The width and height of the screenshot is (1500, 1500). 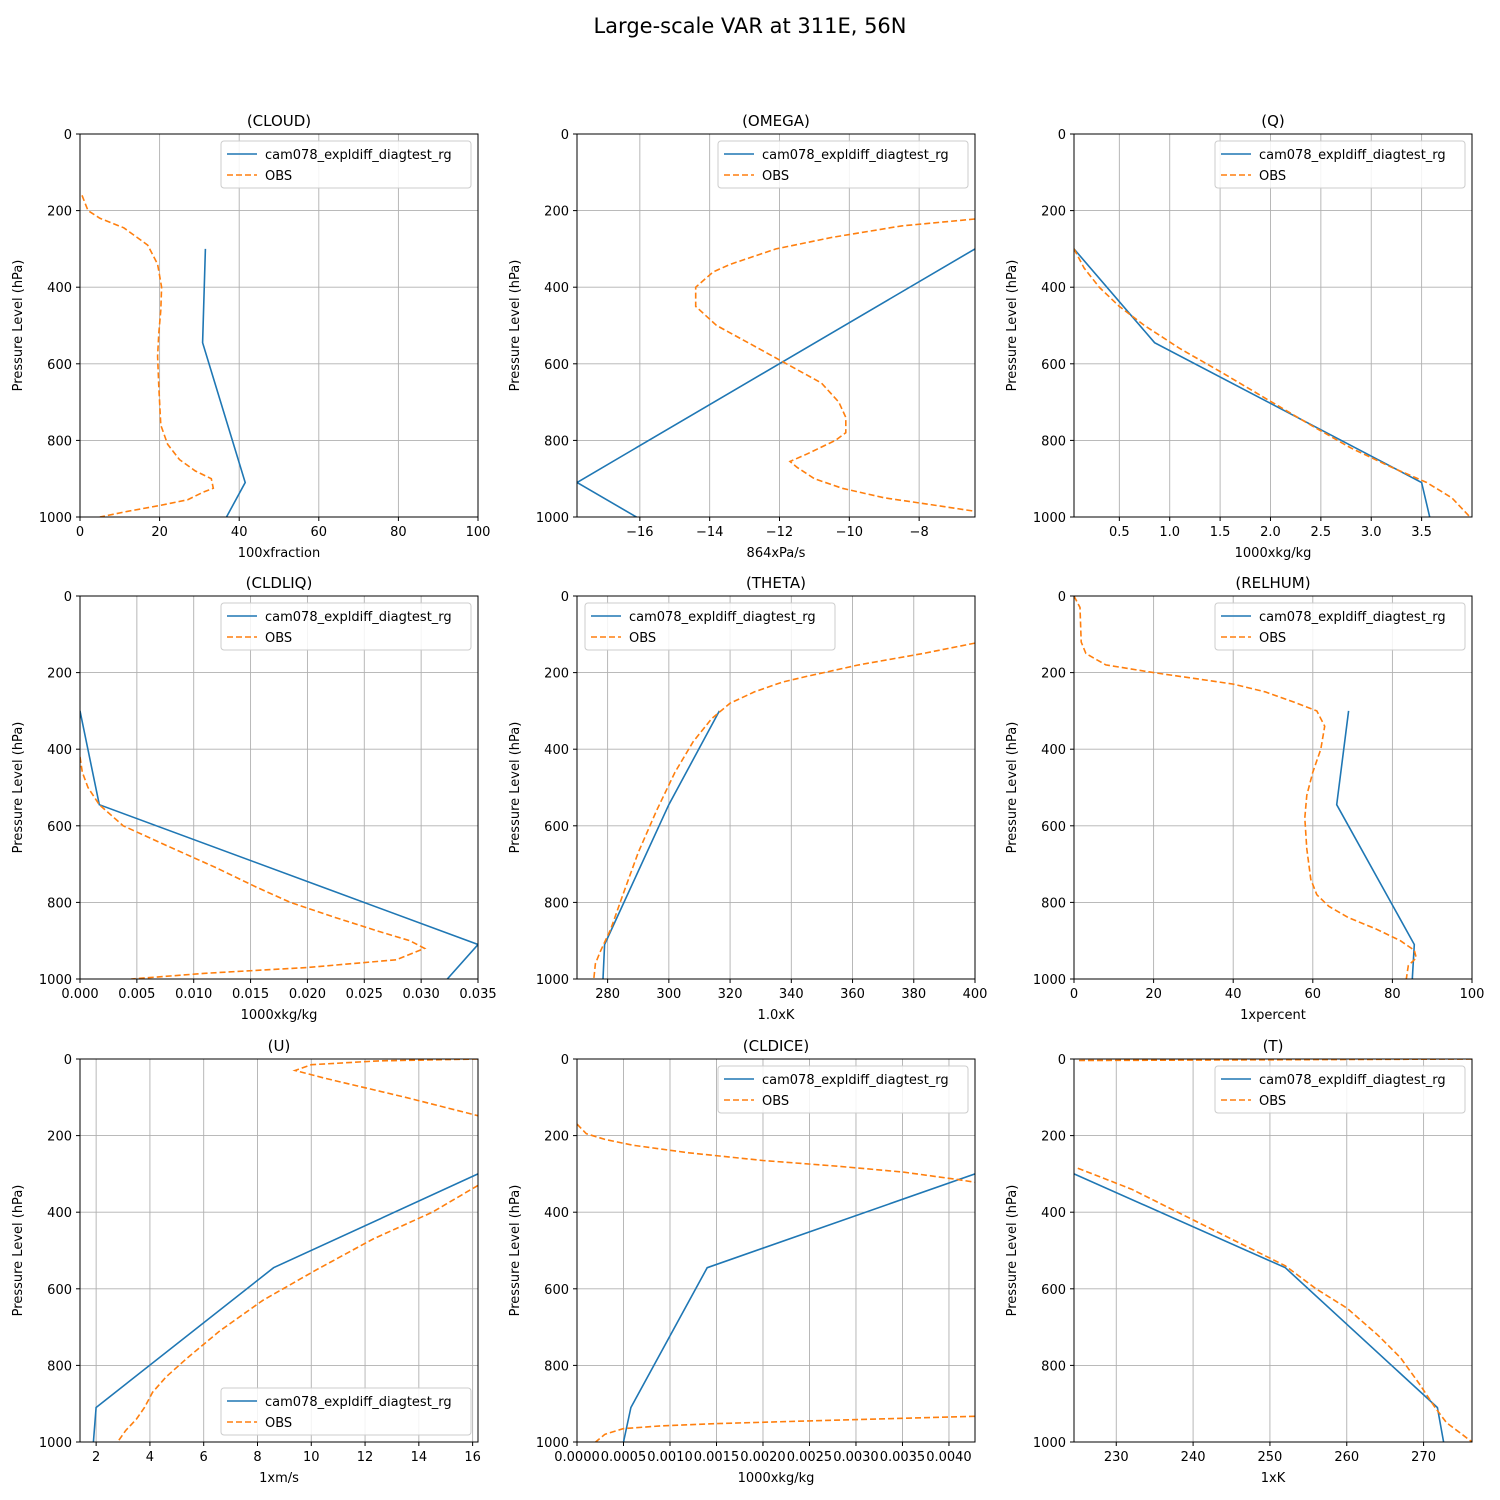 What do you see at coordinates (913, 994) in the screenshot?
I see `x-tick-label: 380` at bounding box center [913, 994].